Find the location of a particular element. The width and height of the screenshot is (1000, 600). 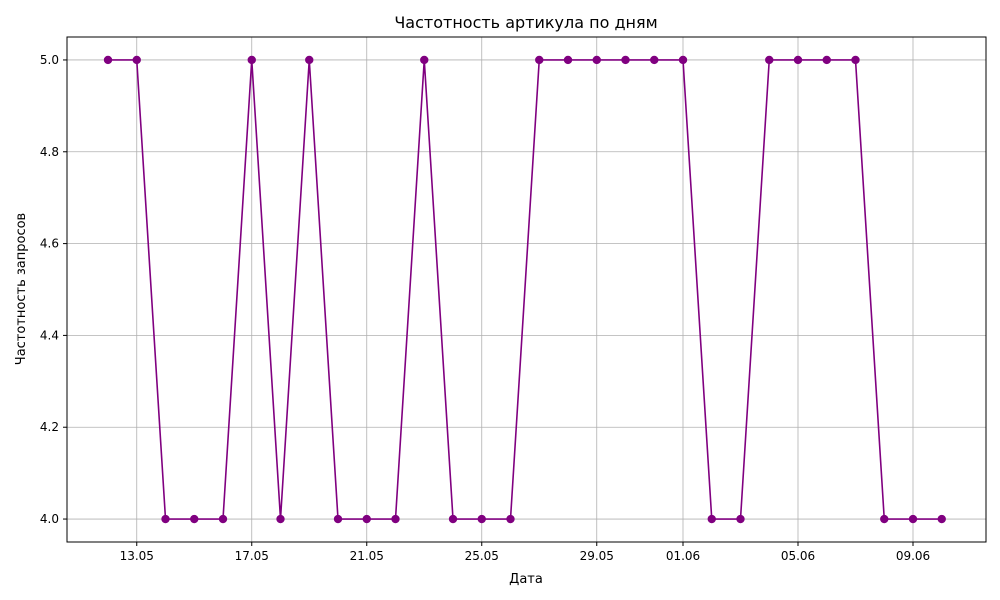

x-tick-label: 05.06 is located at coordinates (798, 556).